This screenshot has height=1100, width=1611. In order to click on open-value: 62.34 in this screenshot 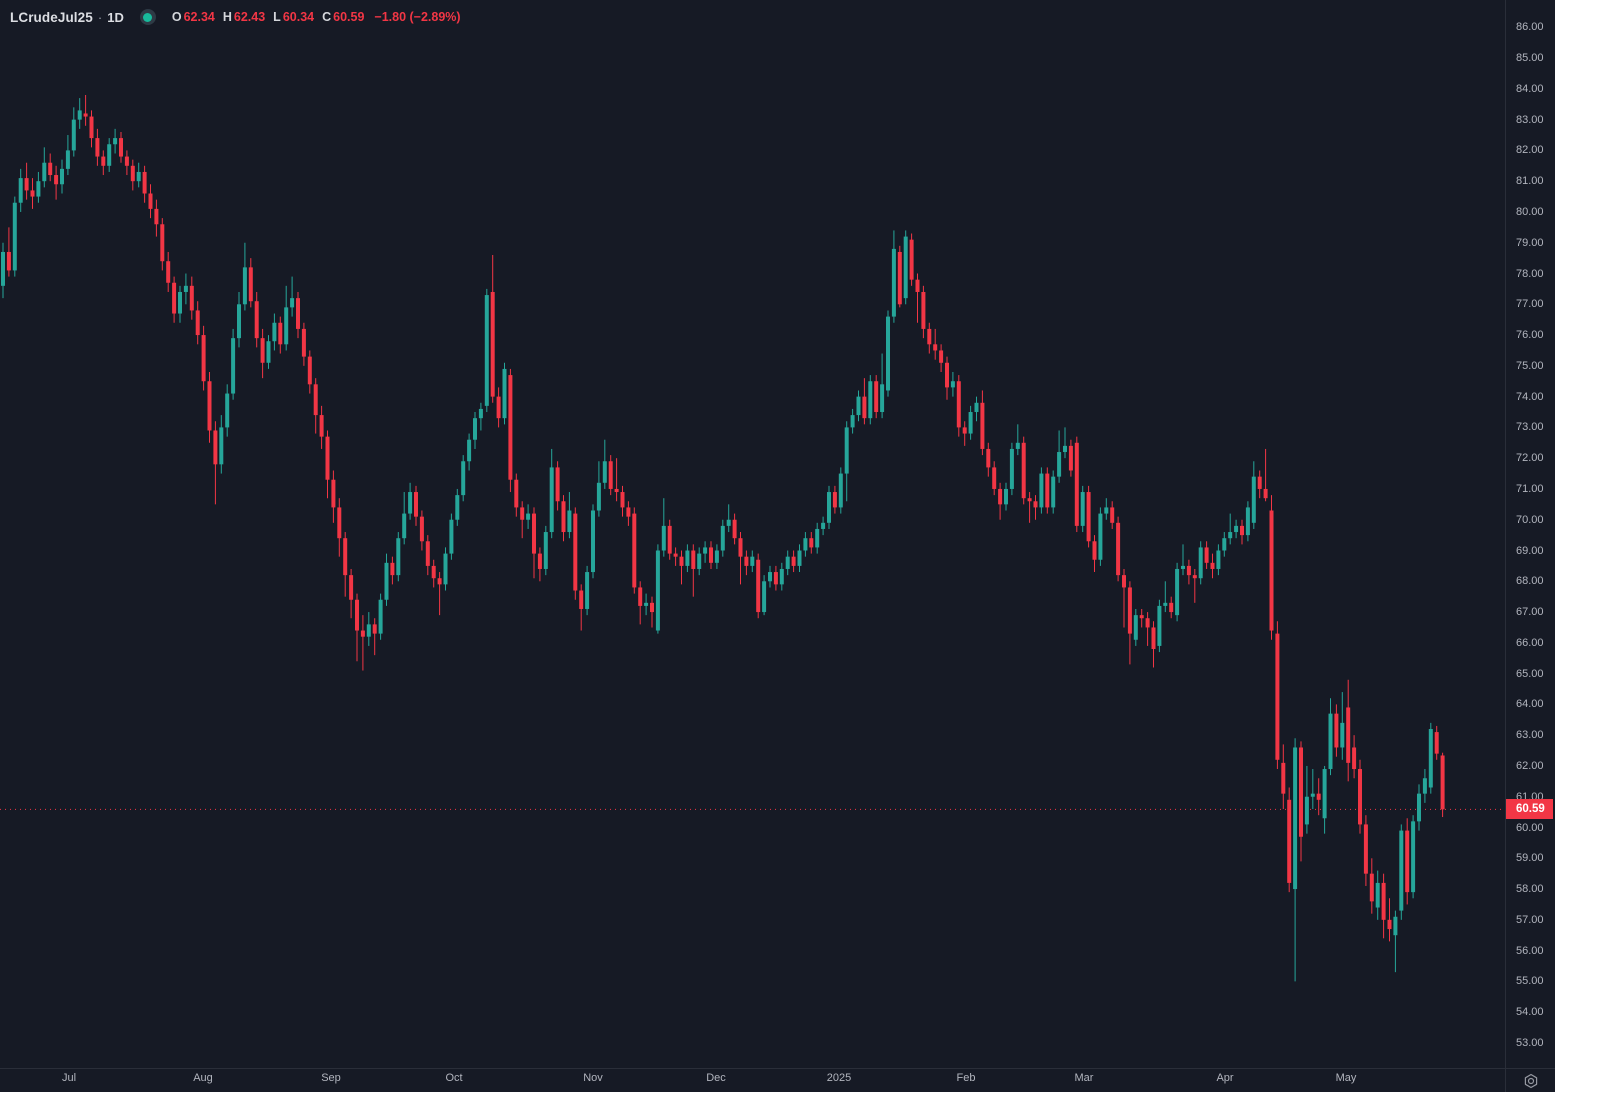, I will do `click(199, 17)`.